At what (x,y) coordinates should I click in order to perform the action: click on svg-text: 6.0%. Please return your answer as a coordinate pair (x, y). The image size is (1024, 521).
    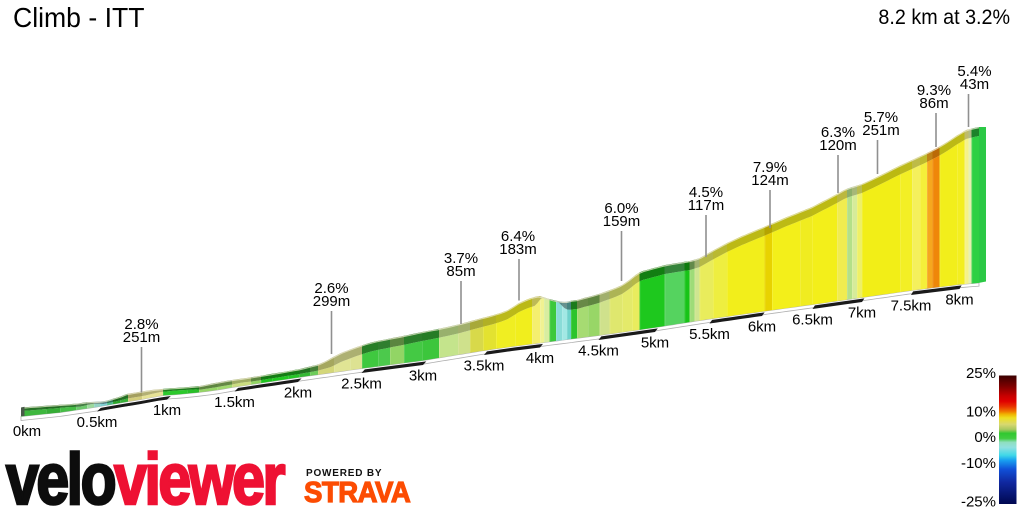
    Looking at the image, I should click on (621, 208).